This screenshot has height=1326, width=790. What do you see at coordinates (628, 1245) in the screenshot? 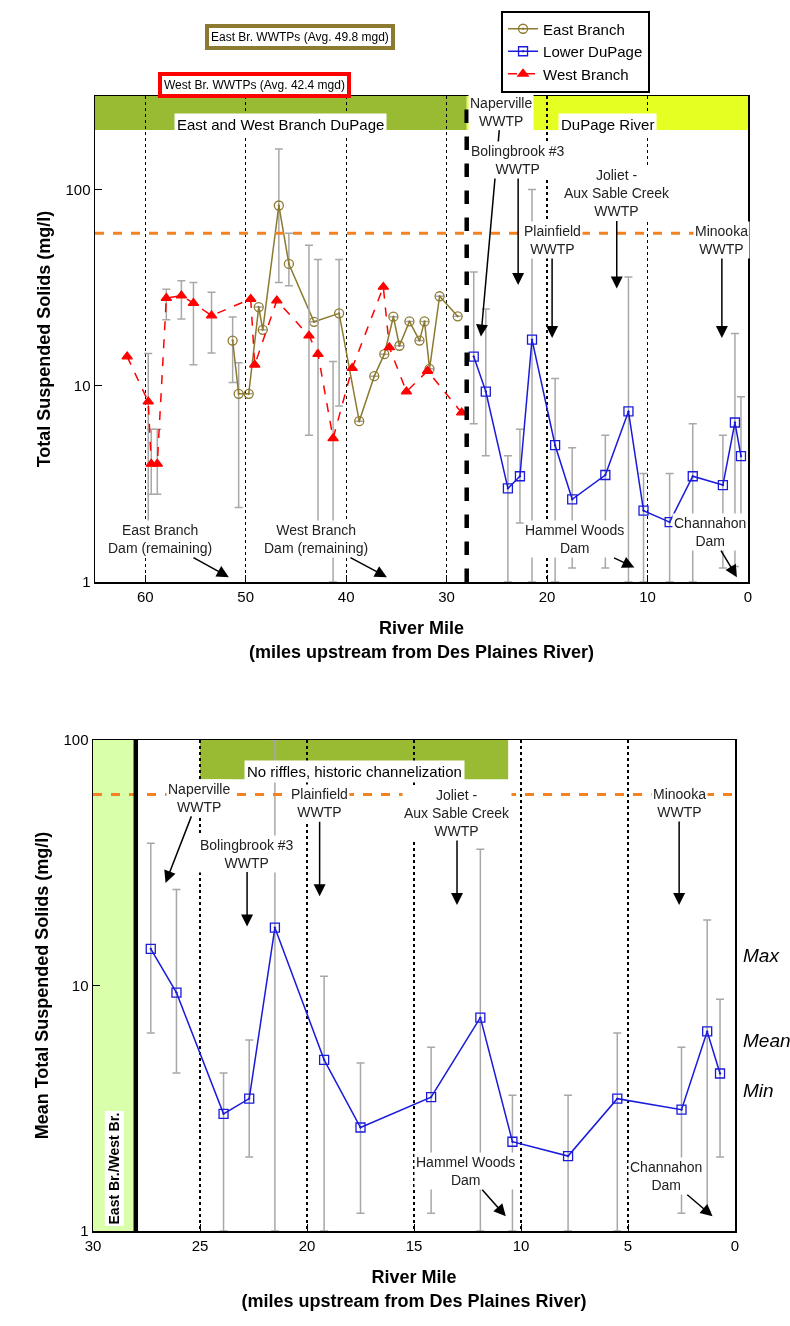
I see `x-tick-label: 5` at bounding box center [628, 1245].